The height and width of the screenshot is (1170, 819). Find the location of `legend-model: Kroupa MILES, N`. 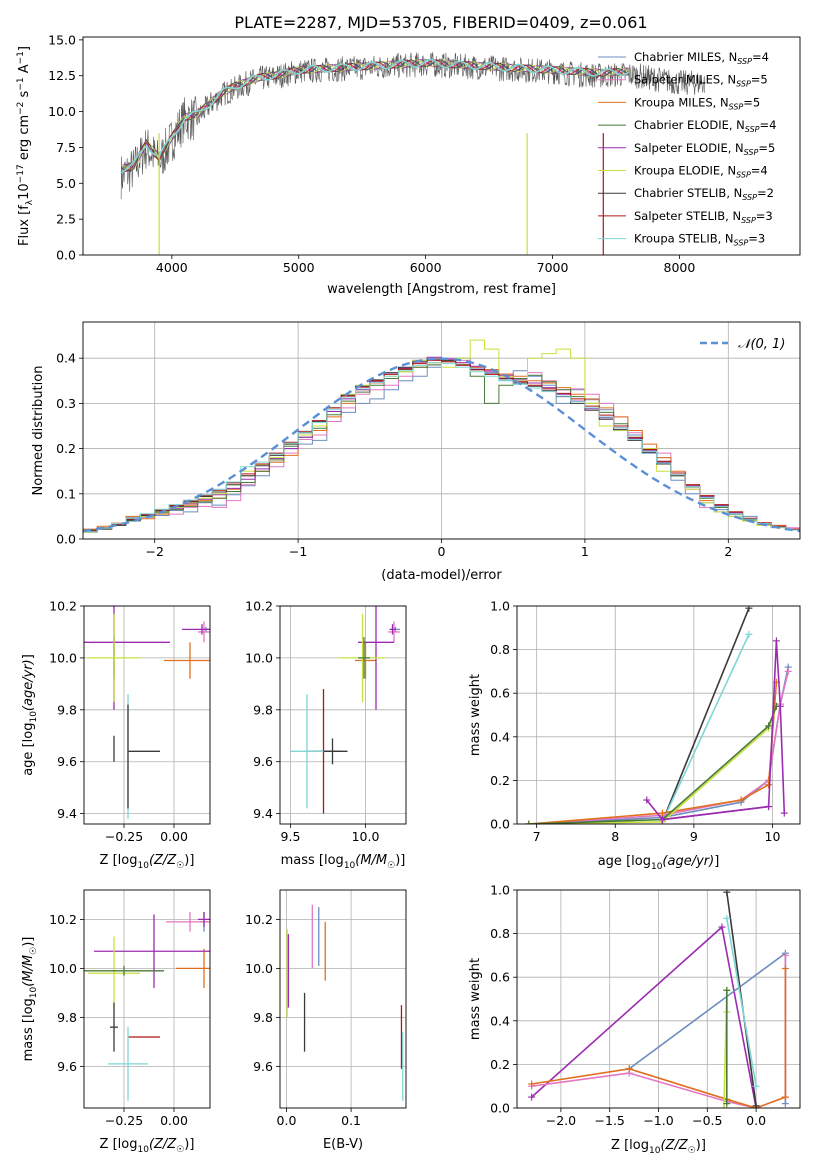

legend-model: Kroupa MILES, N is located at coordinates (681, 102).